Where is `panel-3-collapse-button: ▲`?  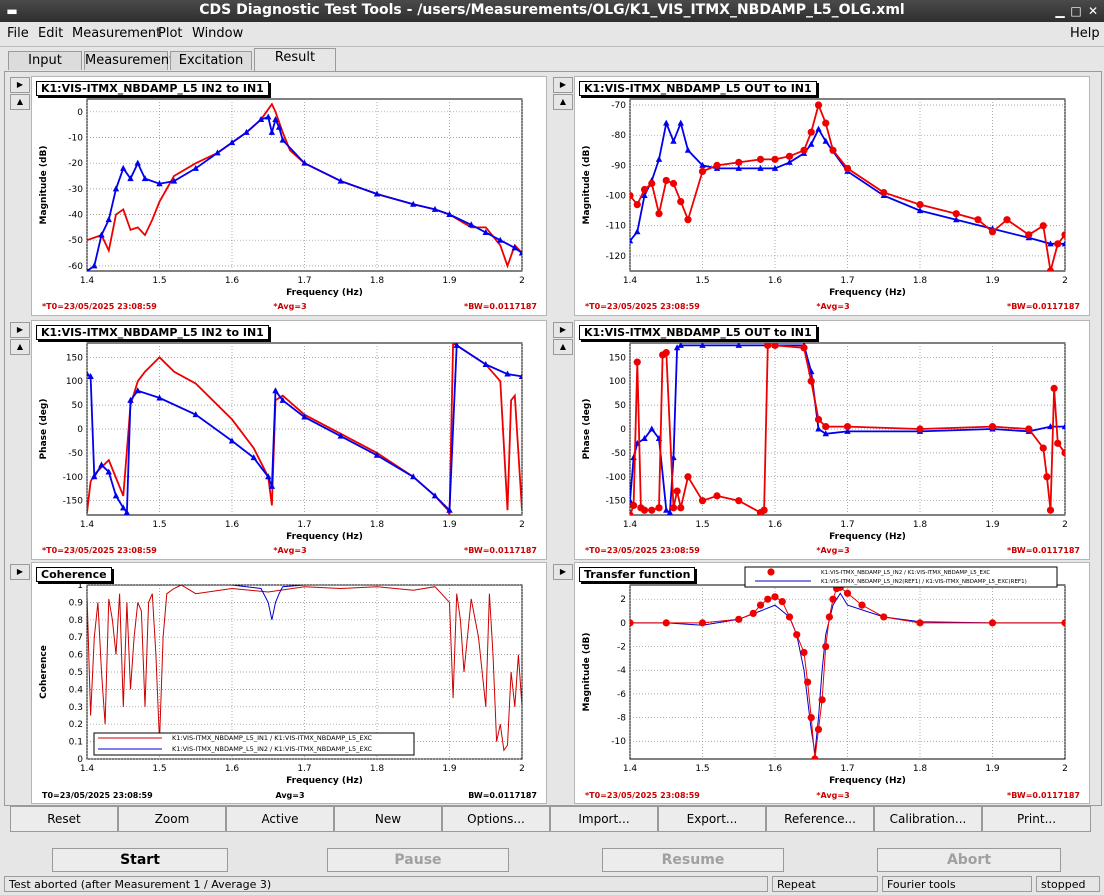 panel-3-collapse-button: ▲ is located at coordinates (20, 347).